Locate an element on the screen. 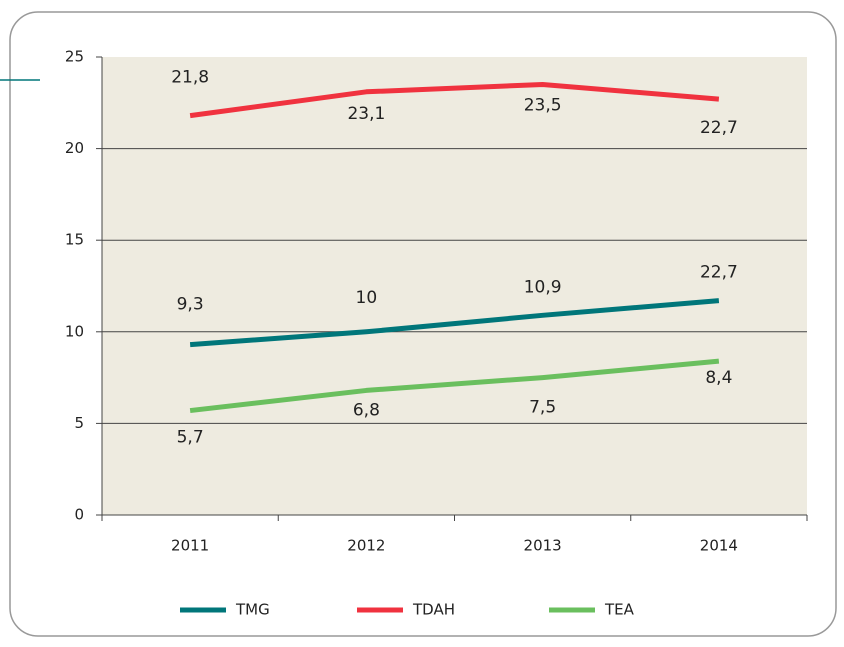  legend-label: TEA is located at coordinates (619, 610).